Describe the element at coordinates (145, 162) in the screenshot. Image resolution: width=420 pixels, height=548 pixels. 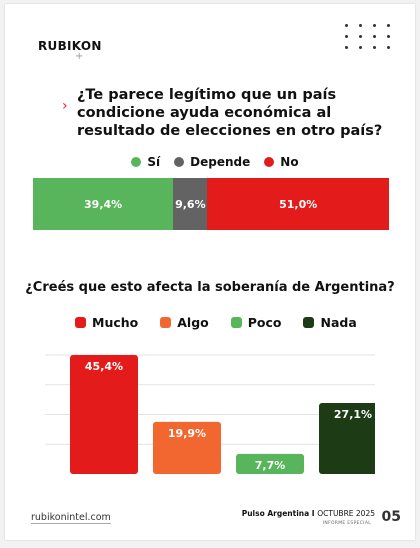
I see `legend-item-si: Sí` at that location.